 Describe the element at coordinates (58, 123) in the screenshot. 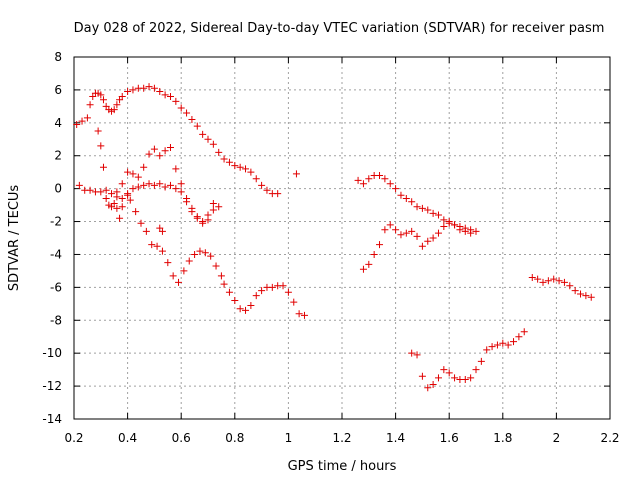

I see `y-tick-label: 4` at that location.